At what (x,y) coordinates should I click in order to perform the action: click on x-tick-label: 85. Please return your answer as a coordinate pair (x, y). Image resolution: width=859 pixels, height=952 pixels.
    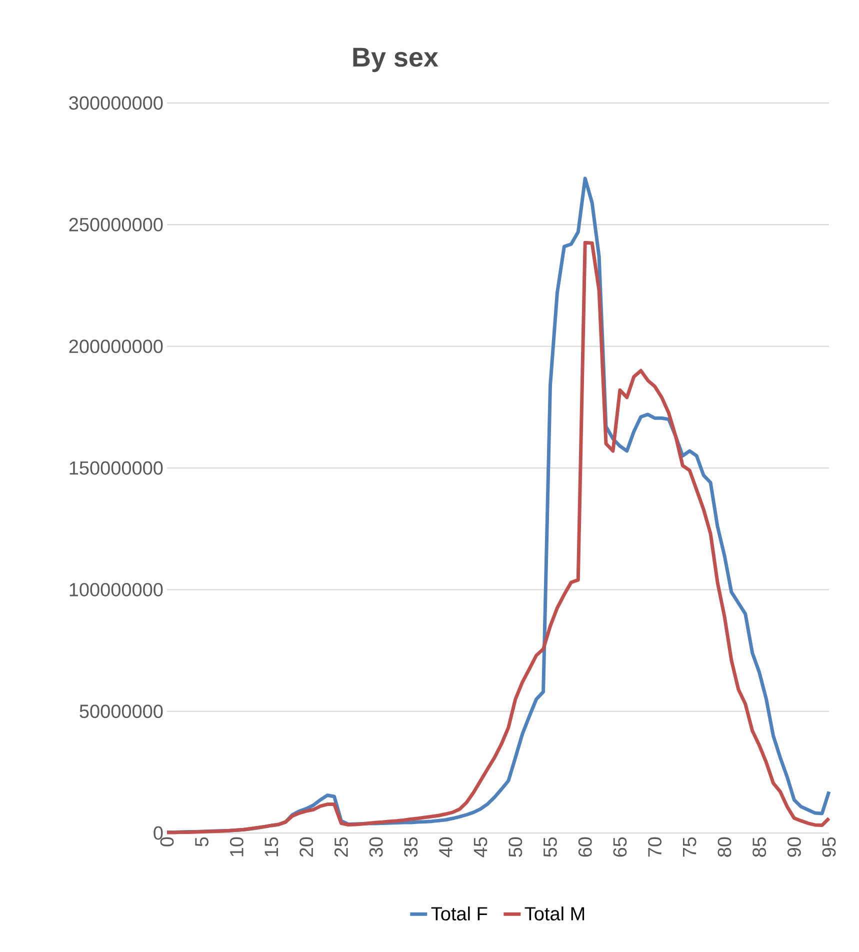
    Looking at the image, I should click on (759, 847).